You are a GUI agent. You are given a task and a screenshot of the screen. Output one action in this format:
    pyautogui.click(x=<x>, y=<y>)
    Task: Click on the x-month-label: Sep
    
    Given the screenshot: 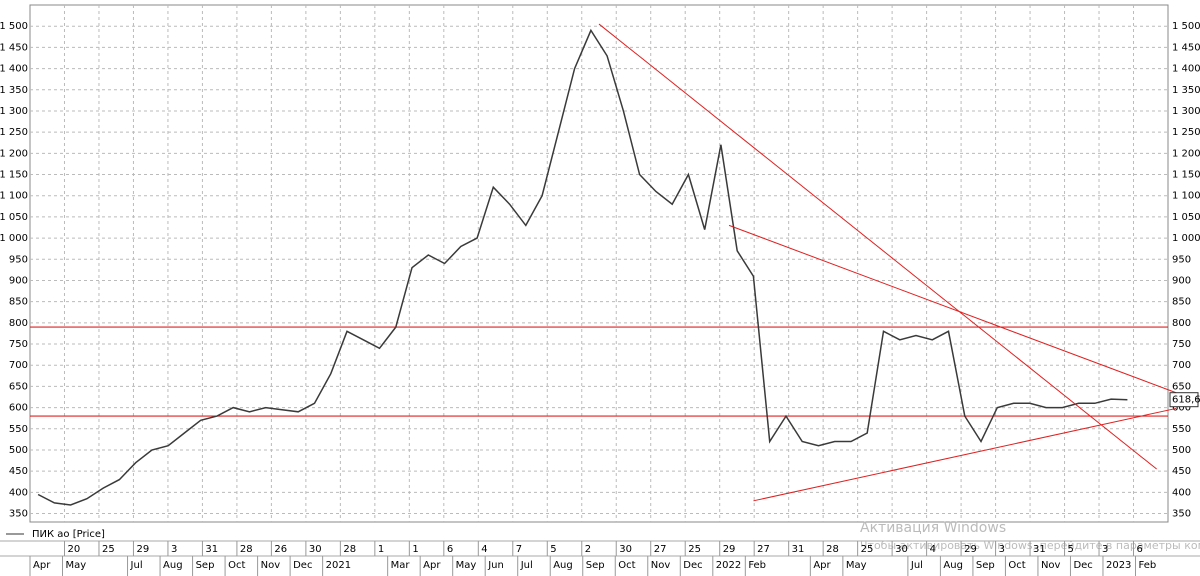 What is the action you would take?
    pyautogui.click(x=985, y=565)
    